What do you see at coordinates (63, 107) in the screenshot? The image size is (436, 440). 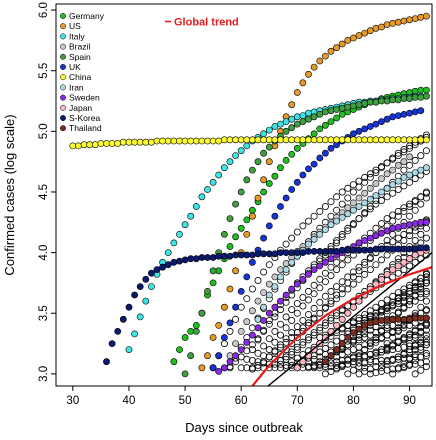 I see `legend-swatch` at bounding box center [63, 107].